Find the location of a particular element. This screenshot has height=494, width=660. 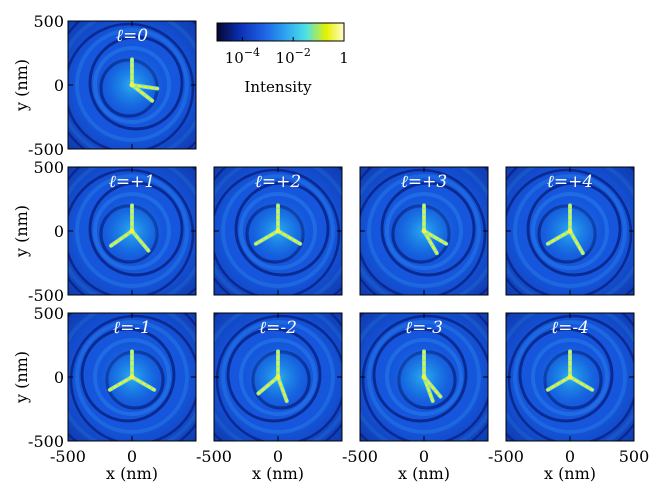

colorbar-ticks: 10⁻⁴ 10⁻² 1 is located at coordinates (287, 52).